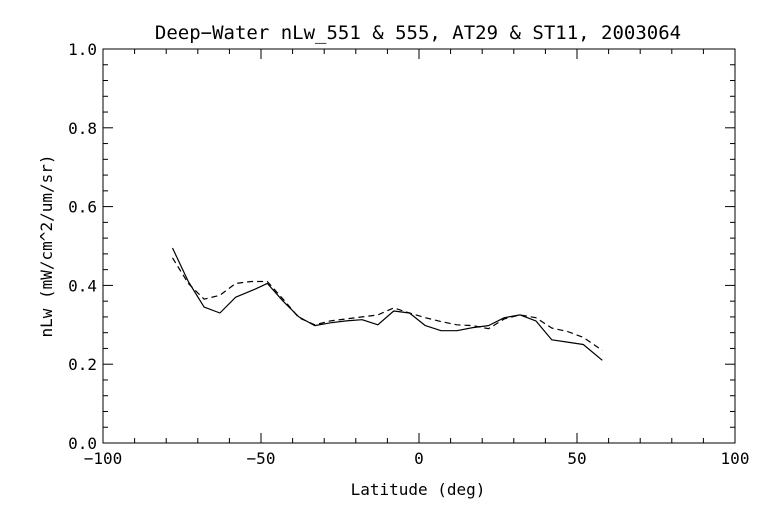 Image resolution: width=768 pixels, height=512 pixels. What do you see at coordinates (103, 458) in the screenshot?
I see `x-tick-label: −100` at bounding box center [103, 458].